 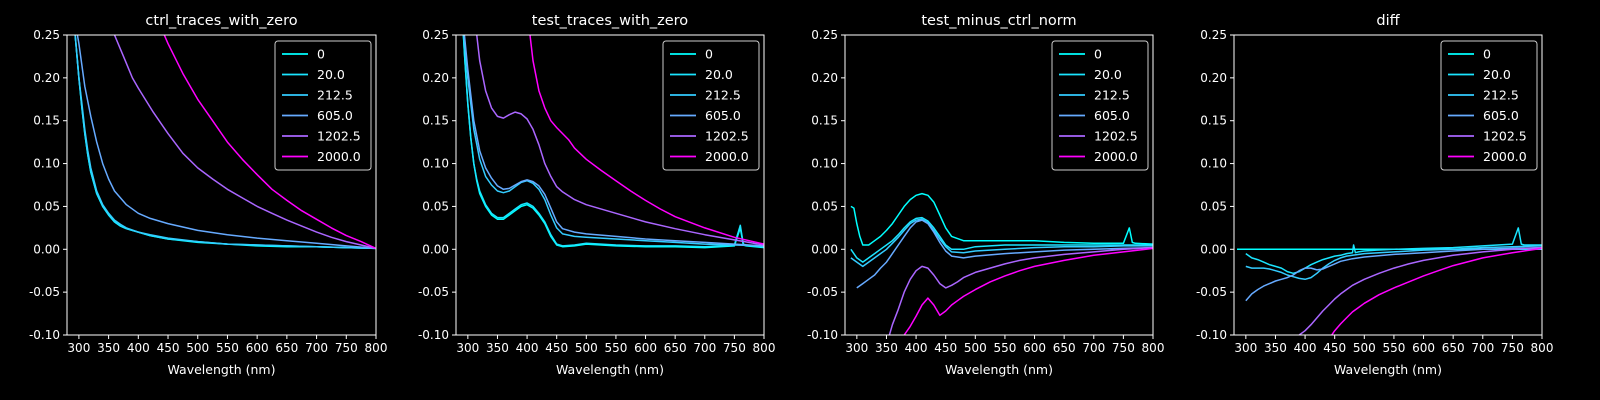 What do you see at coordinates (339, 136) in the screenshot?
I see `legend-entry: 1202.5` at bounding box center [339, 136].